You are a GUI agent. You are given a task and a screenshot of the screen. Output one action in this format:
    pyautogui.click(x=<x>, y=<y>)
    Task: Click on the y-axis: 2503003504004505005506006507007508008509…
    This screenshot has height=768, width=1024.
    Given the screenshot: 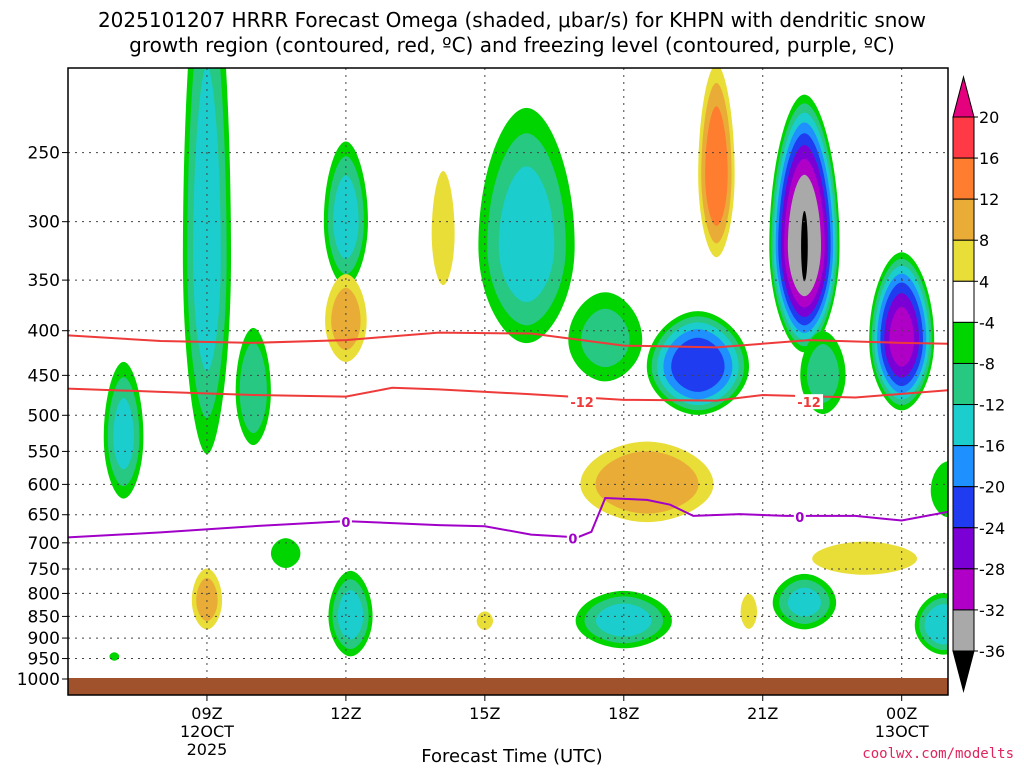 What is the action you would take?
    pyautogui.click(x=42, y=417)
    